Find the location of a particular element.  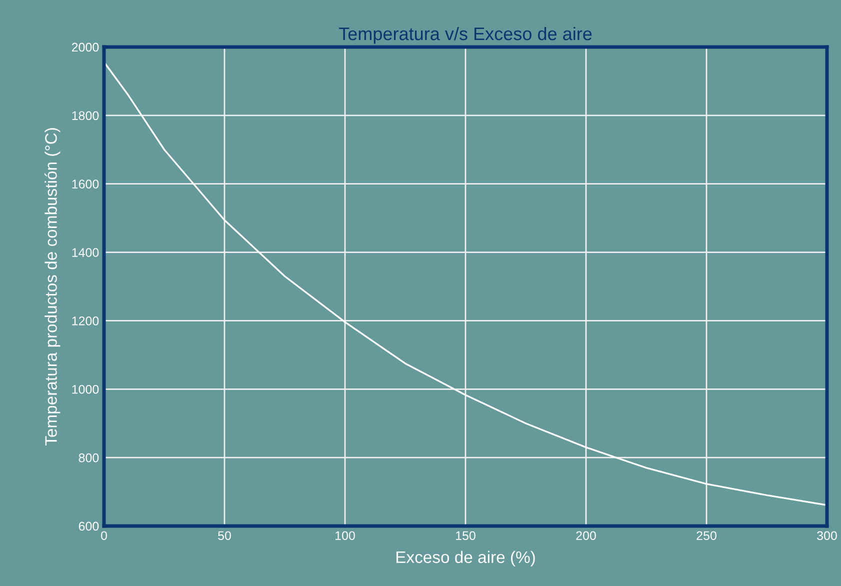

x-tick-label: 300 is located at coordinates (827, 535).